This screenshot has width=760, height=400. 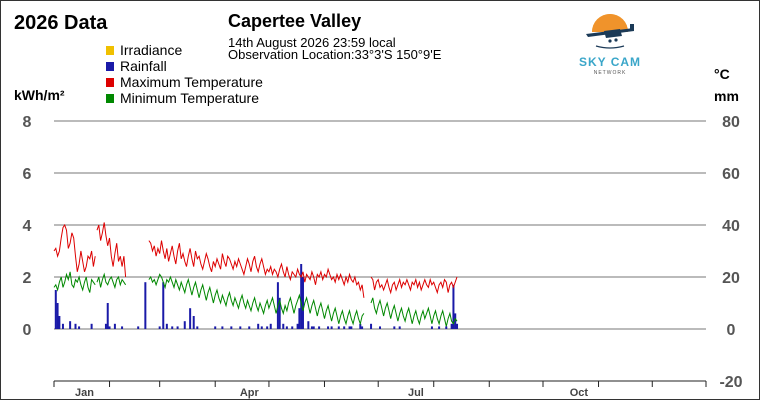 I want to click on skycam-logo: SKY CAM NETWORK, so click(x=610, y=45).